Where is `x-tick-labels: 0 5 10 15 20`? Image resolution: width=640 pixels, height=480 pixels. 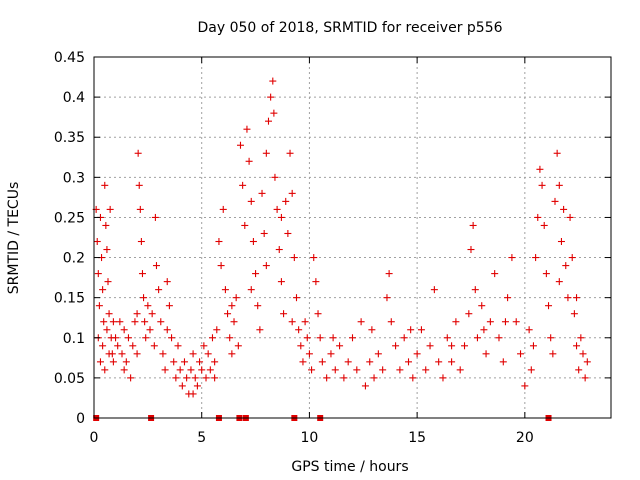
x-tick-labels: 0 5 10 15 20 is located at coordinates (312, 438).